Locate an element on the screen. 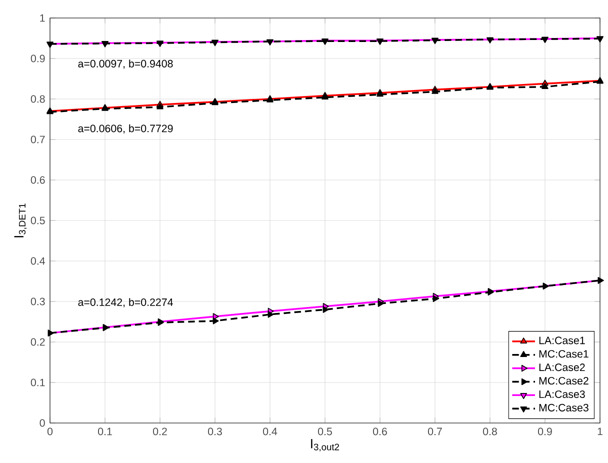  x-tick-label: 0.7 is located at coordinates (435, 432).